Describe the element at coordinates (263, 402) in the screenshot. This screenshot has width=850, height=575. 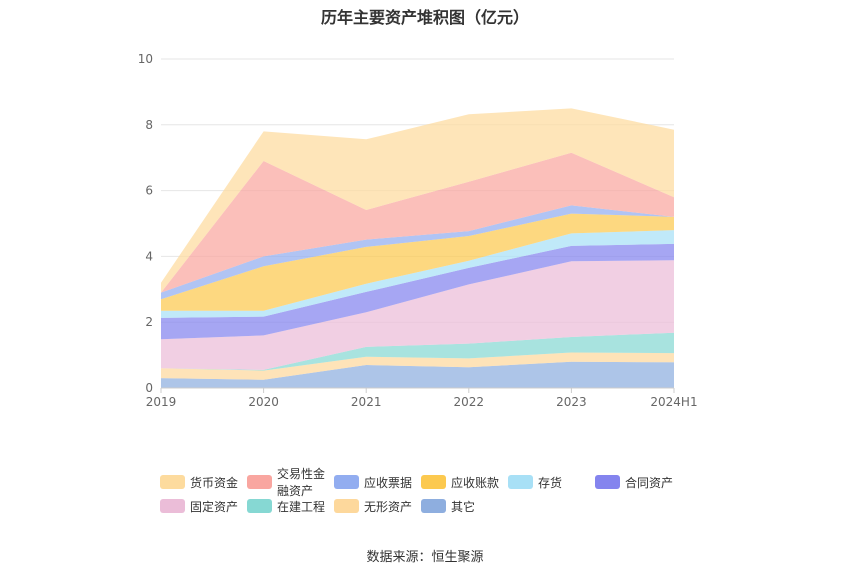
I see `x-tick-label: 2020` at that location.